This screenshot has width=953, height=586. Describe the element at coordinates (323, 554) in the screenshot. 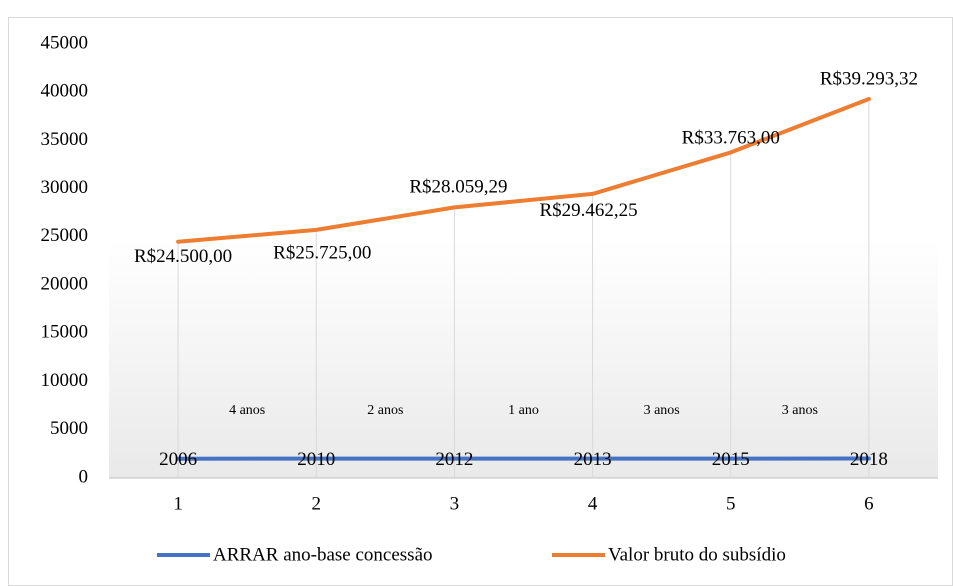

I see `legend-label: ARRAR ano-base concessão` at that location.